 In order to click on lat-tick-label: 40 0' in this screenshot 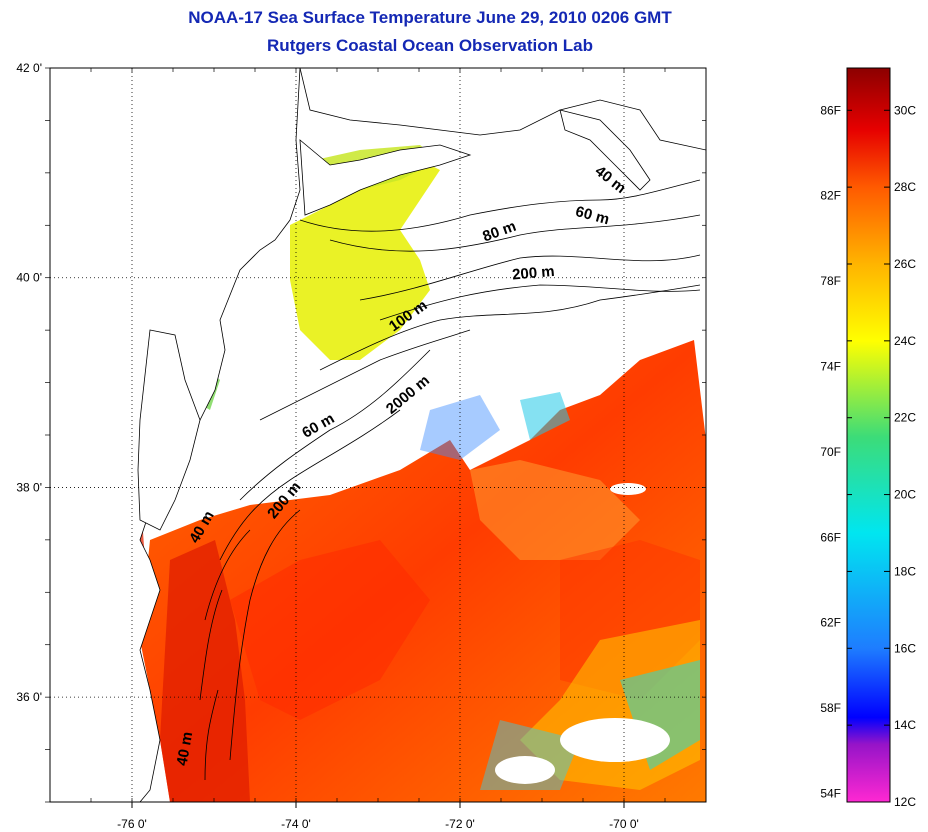, I will do `click(29, 278)`.